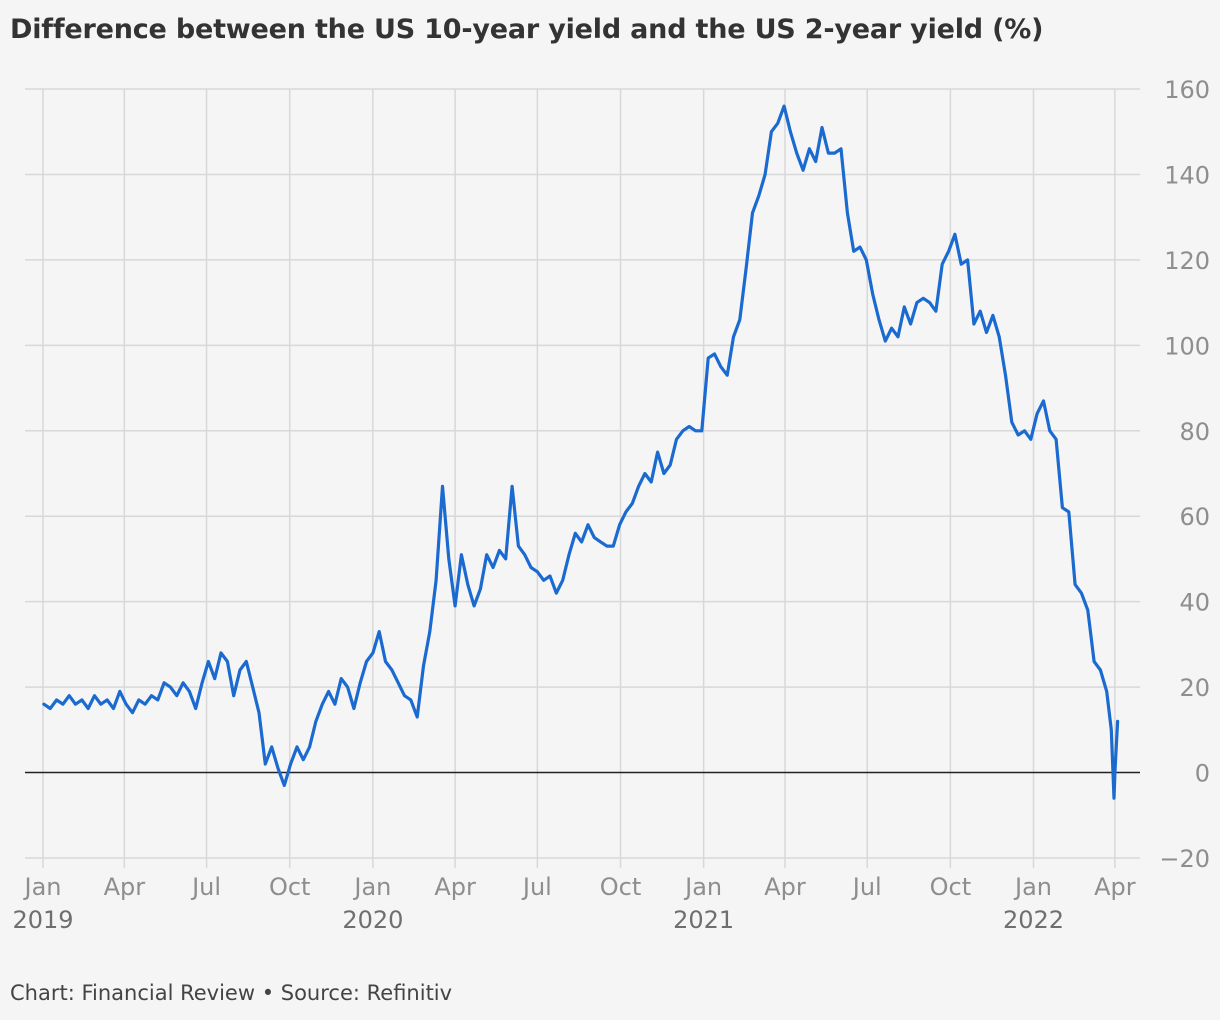 This screenshot has height=1020, width=1220. I want to click on x-year-label: 2021, so click(703, 920).